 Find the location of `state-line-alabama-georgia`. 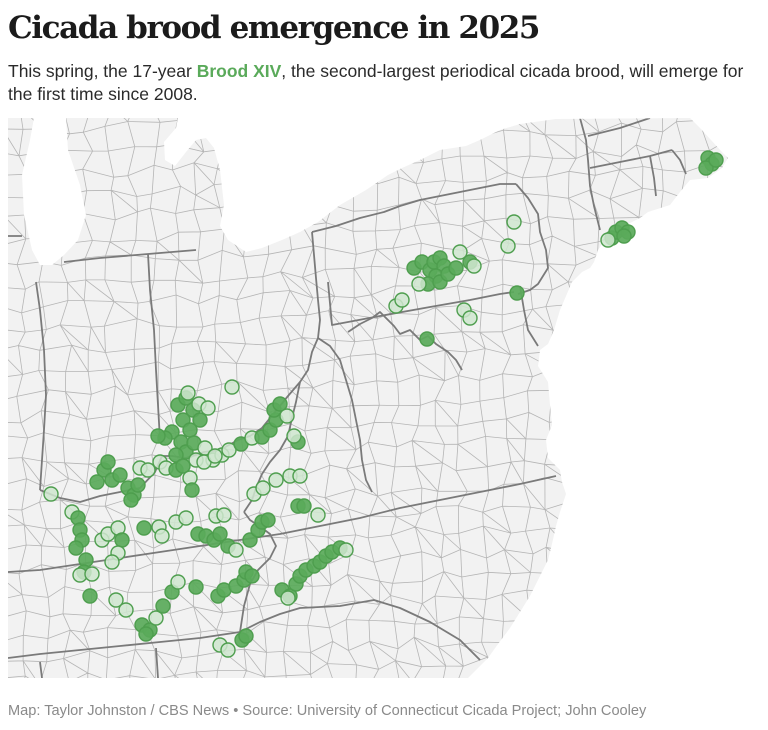

state-line-alabama-georgia is located at coordinates (157, 662).